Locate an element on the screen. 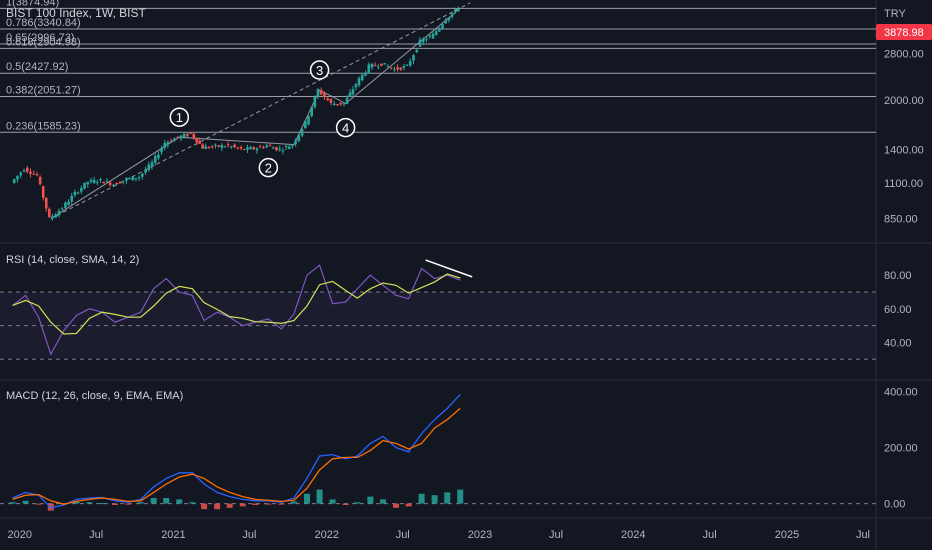  fib-level-label: 0.618(2904.98) is located at coordinates (43, 42).